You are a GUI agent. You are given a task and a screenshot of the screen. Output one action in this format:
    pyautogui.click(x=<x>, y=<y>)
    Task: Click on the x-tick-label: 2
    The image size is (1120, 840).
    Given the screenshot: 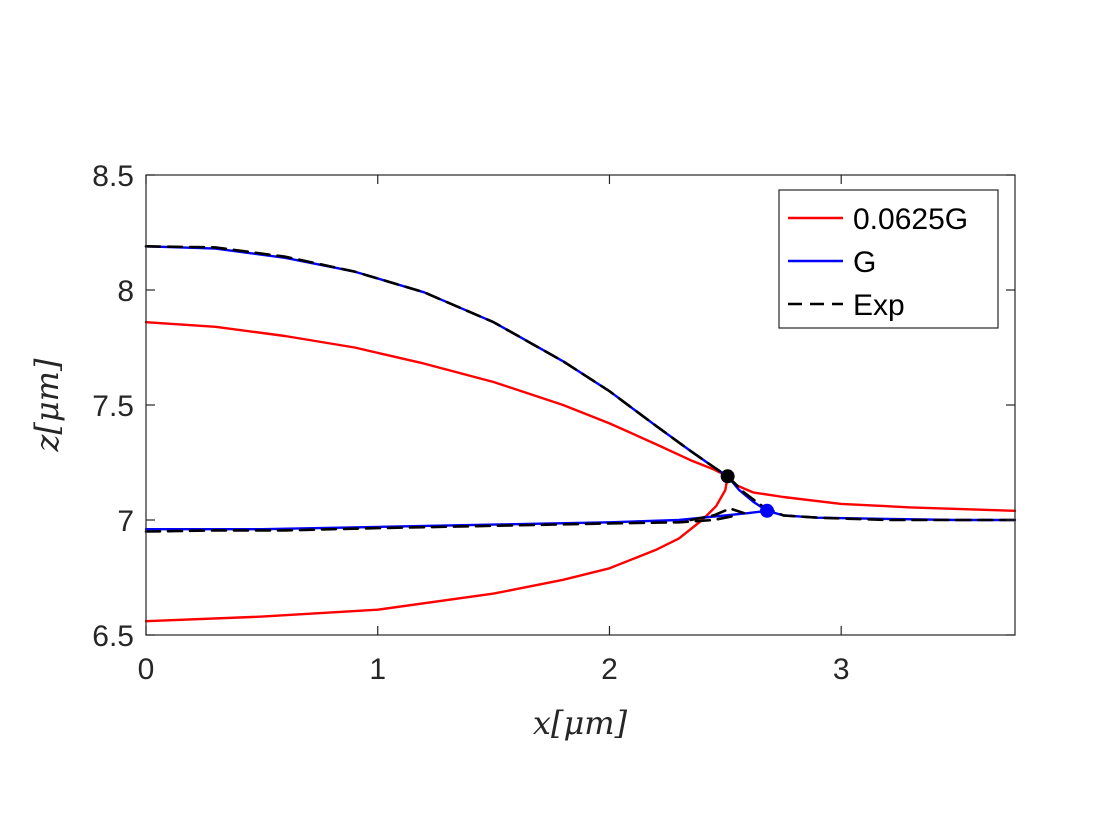 What is the action you would take?
    pyautogui.click(x=609, y=669)
    